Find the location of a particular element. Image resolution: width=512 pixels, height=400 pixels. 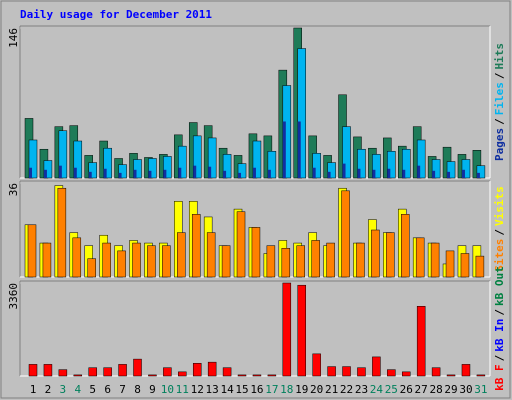

x-tick-label: 14 is located at coordinates (227, 389).